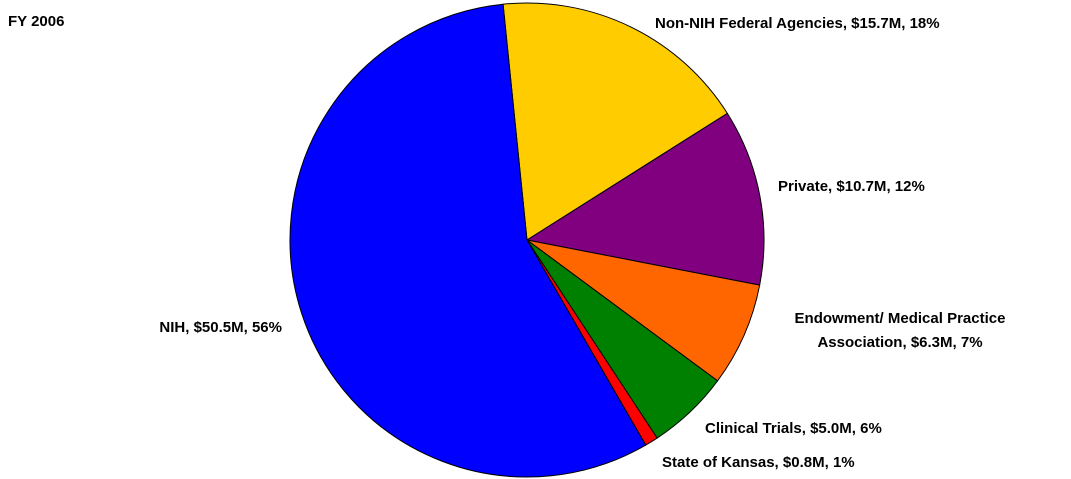 This screenshot has width=1071, height=479. What do you see at coordinates (932, 342) in the screenshot?
I see `value-label: $6.3M` at bounding box center [932, 342].